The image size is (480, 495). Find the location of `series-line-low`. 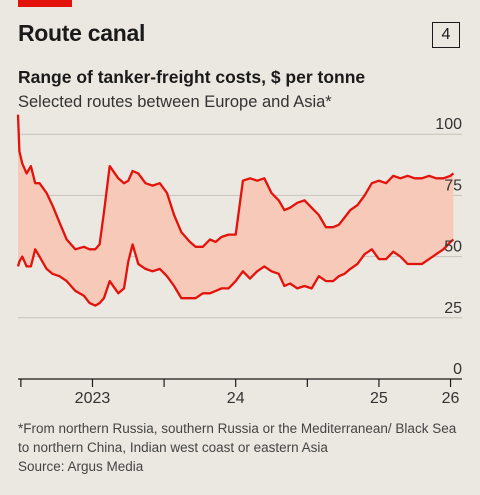

series-line-low is located at coordinates (235, 272).